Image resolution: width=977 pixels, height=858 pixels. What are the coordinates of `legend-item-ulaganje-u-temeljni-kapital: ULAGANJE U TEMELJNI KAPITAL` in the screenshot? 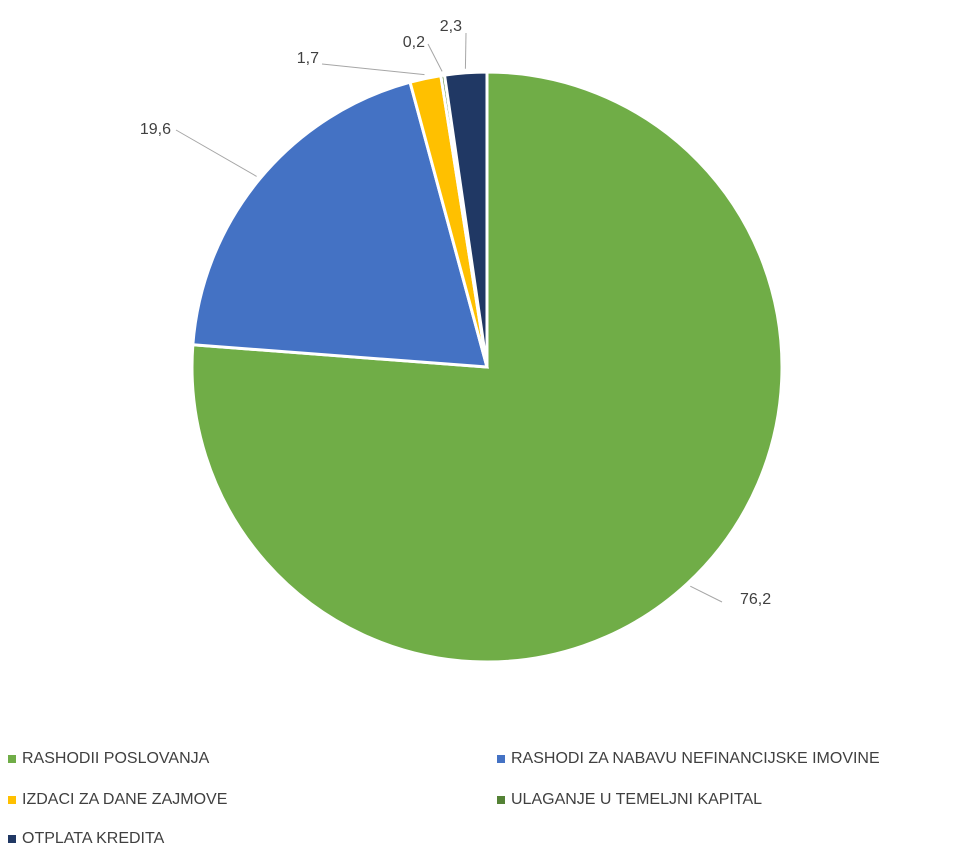 It's located at (629, 800).